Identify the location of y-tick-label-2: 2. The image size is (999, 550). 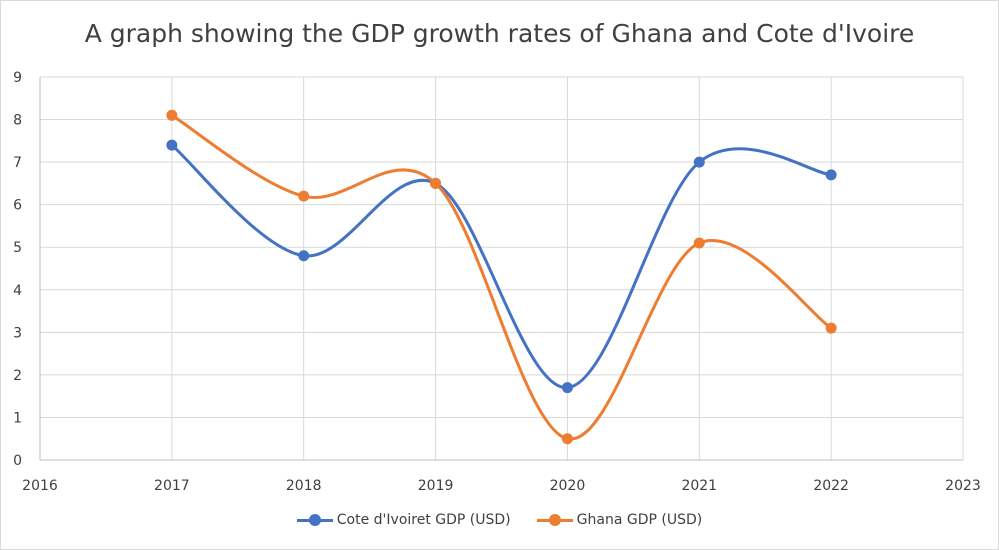
(17, 376).